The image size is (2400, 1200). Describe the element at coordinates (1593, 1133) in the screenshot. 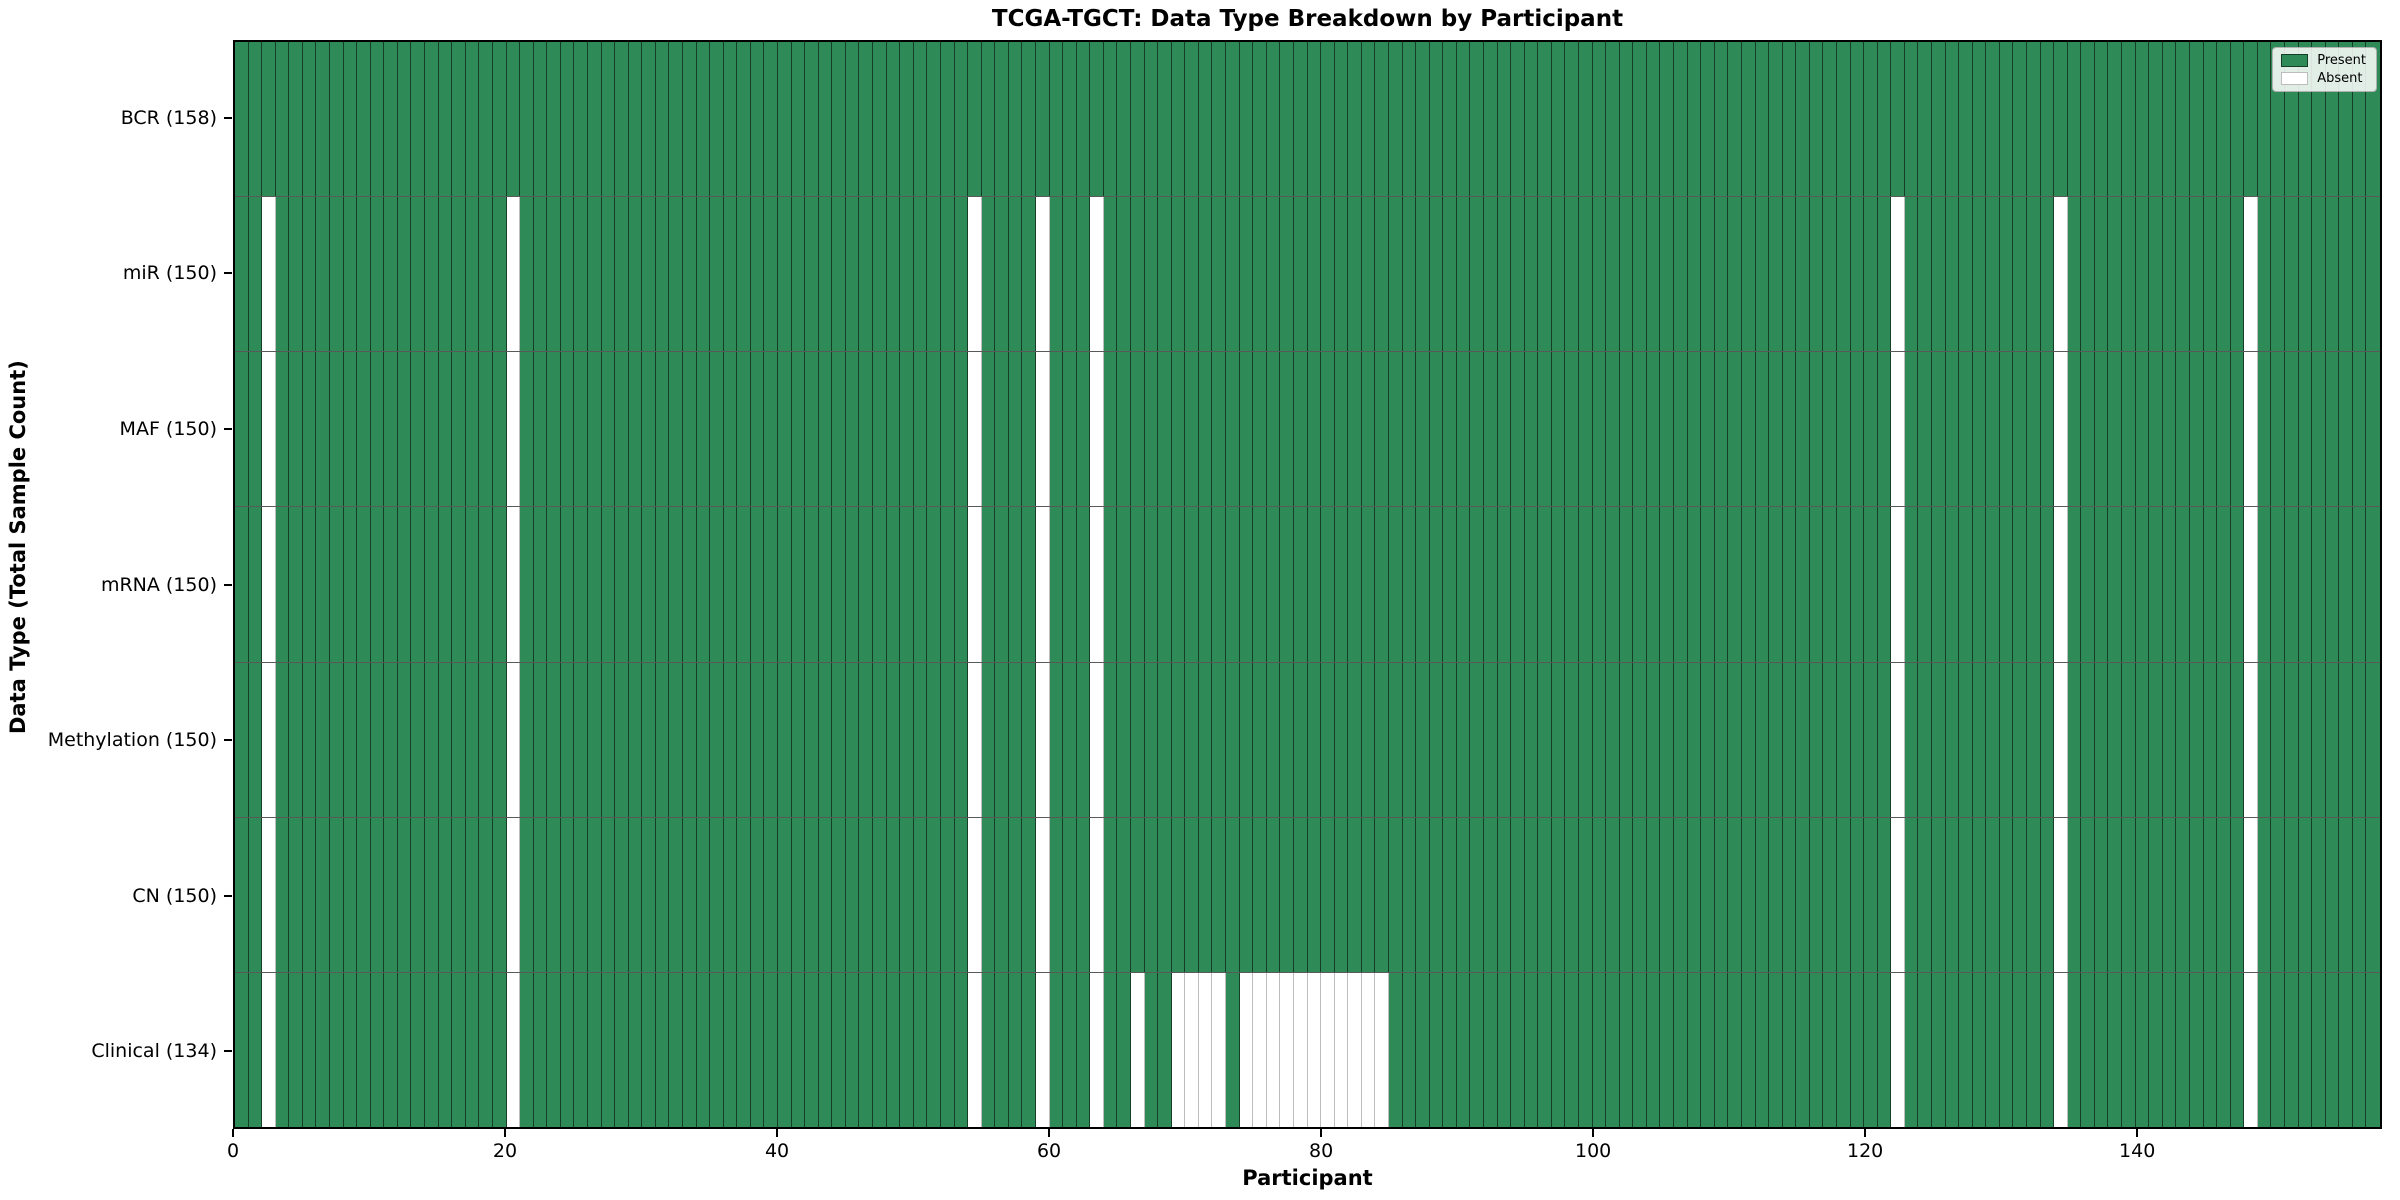

I see `x-tick-mark` at that location.